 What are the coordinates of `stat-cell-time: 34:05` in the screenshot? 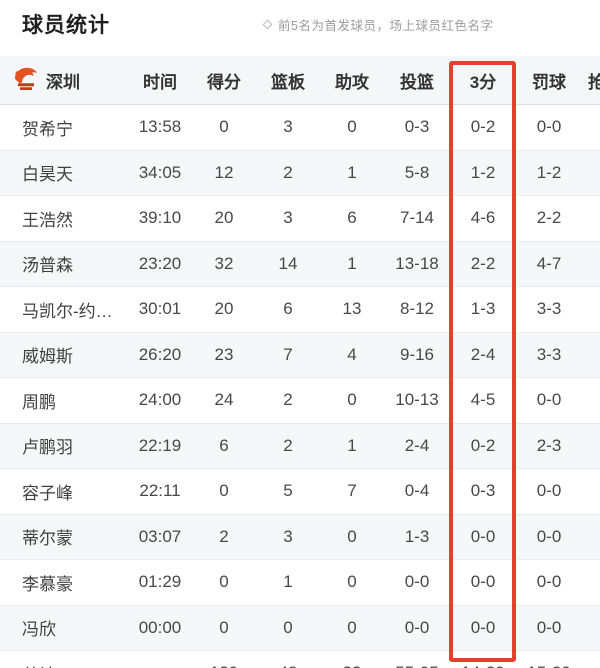 It's located at (160, 172).